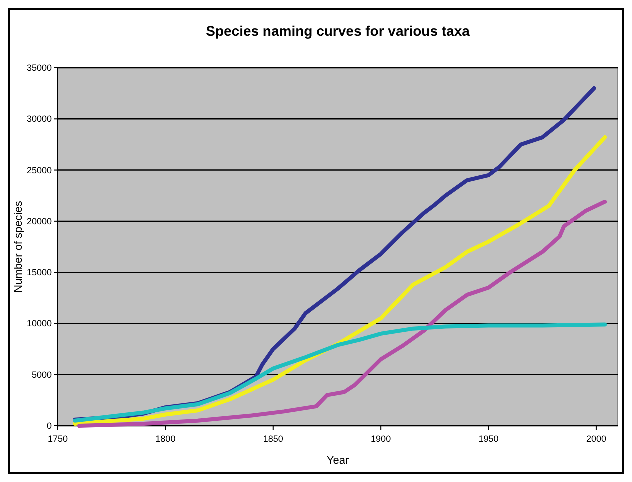  I want to click on y-tick-label: 15000, so click(39, 273).